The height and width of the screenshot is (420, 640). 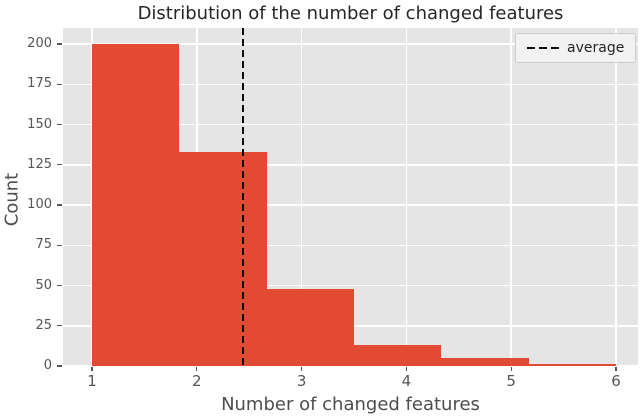 What do you see at coordinates (350, 404) in the screenshot?
I see `x-axis-label: Number of changed features` at bounding box center [350, 404].